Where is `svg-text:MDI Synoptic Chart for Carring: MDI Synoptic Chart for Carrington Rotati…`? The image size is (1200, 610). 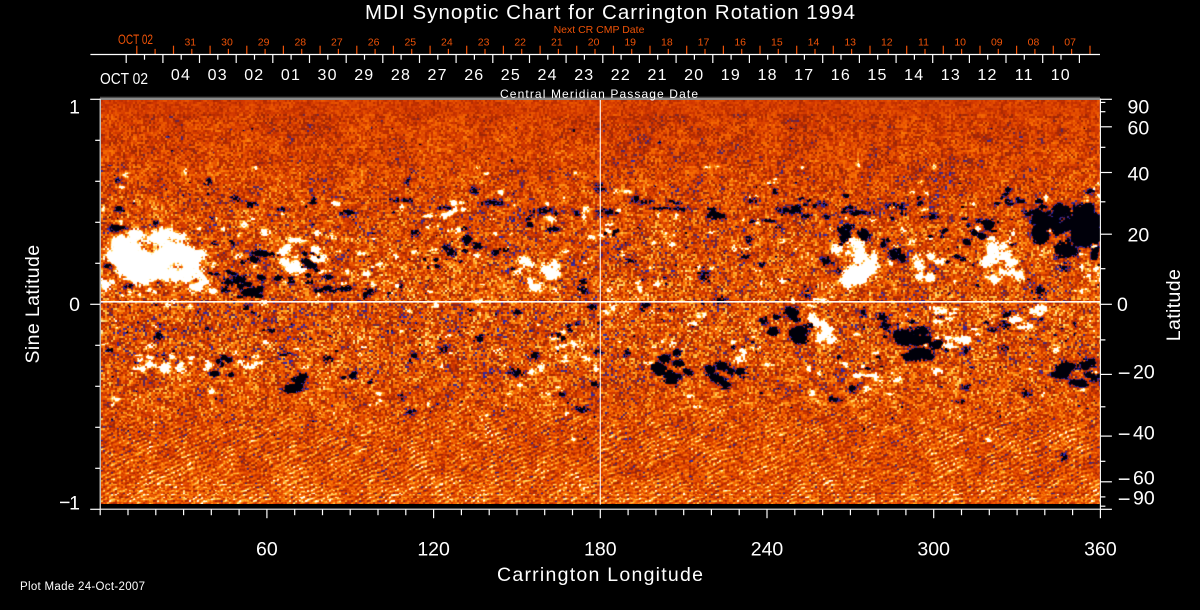
svg-text:MDI Synoptic Chart for Carring: MDI Synoptic Chart for Carrington Rotati… is located at coordinates (610, 12).